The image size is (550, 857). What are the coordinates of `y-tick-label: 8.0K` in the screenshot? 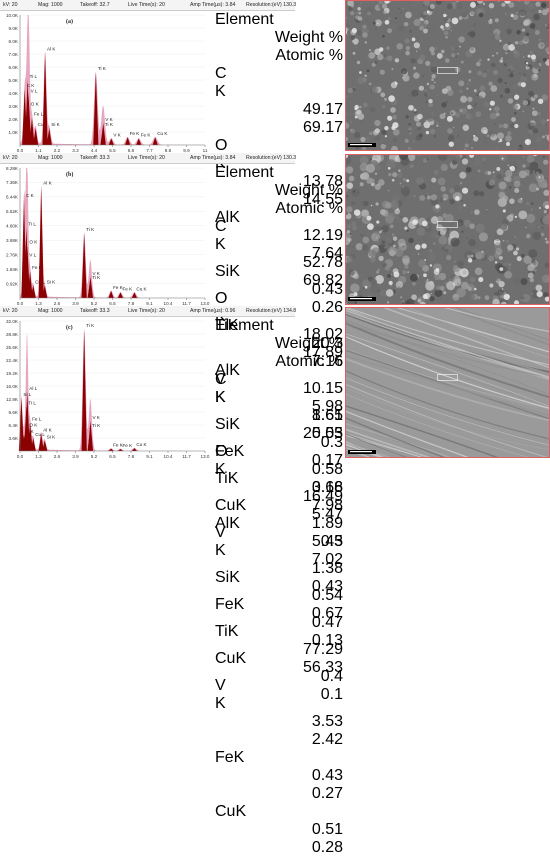 It's located at (14, 41).